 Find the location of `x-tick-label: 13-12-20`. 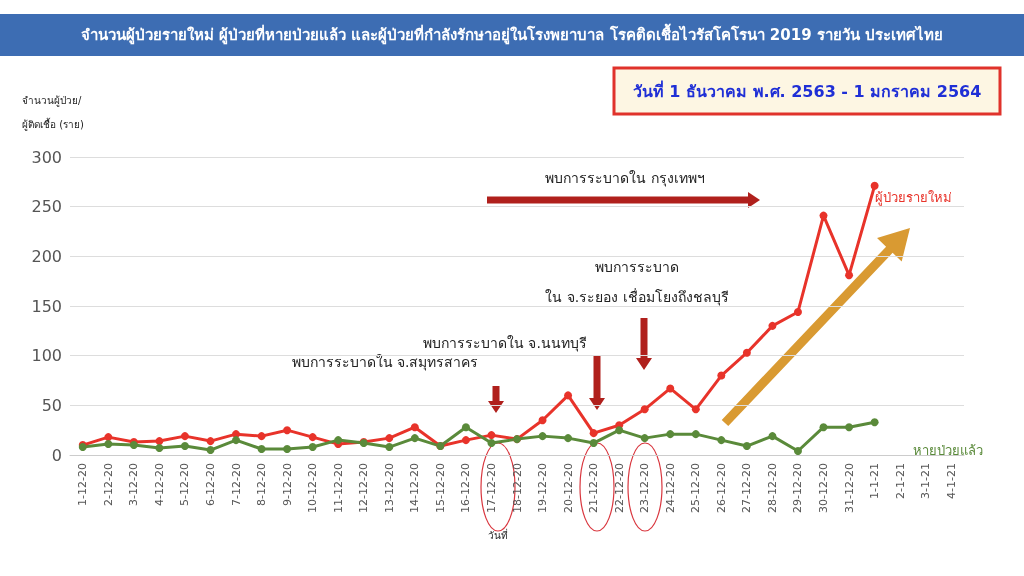

x-tick-label: 13-12-20 is located at coordinates (389, 488).